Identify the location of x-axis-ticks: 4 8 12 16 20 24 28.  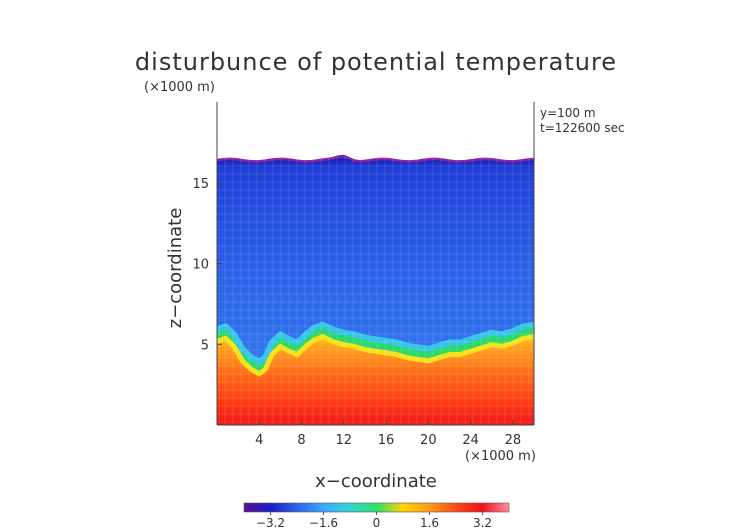
(388, 434).